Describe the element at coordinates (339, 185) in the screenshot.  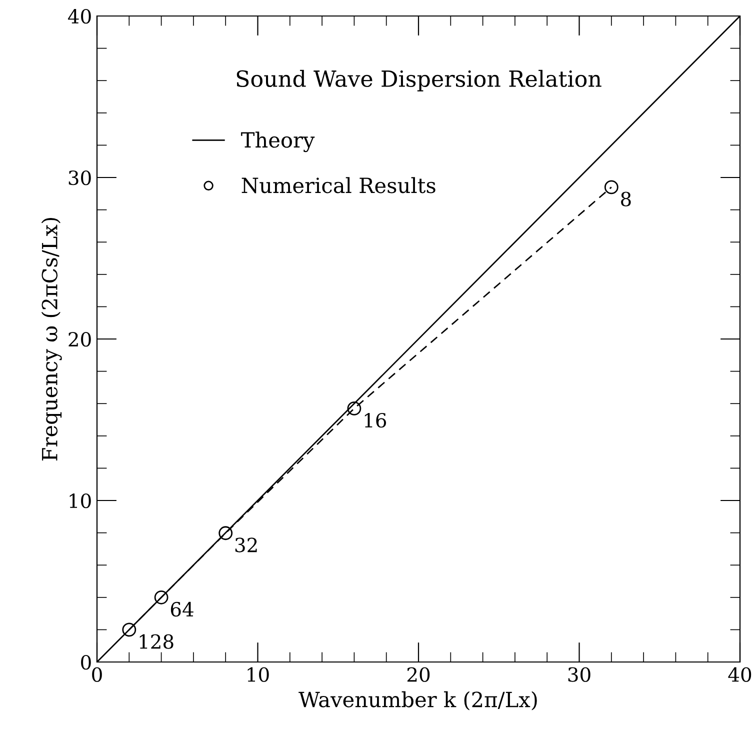
I see `legend-label: Numerical Results` at that location.